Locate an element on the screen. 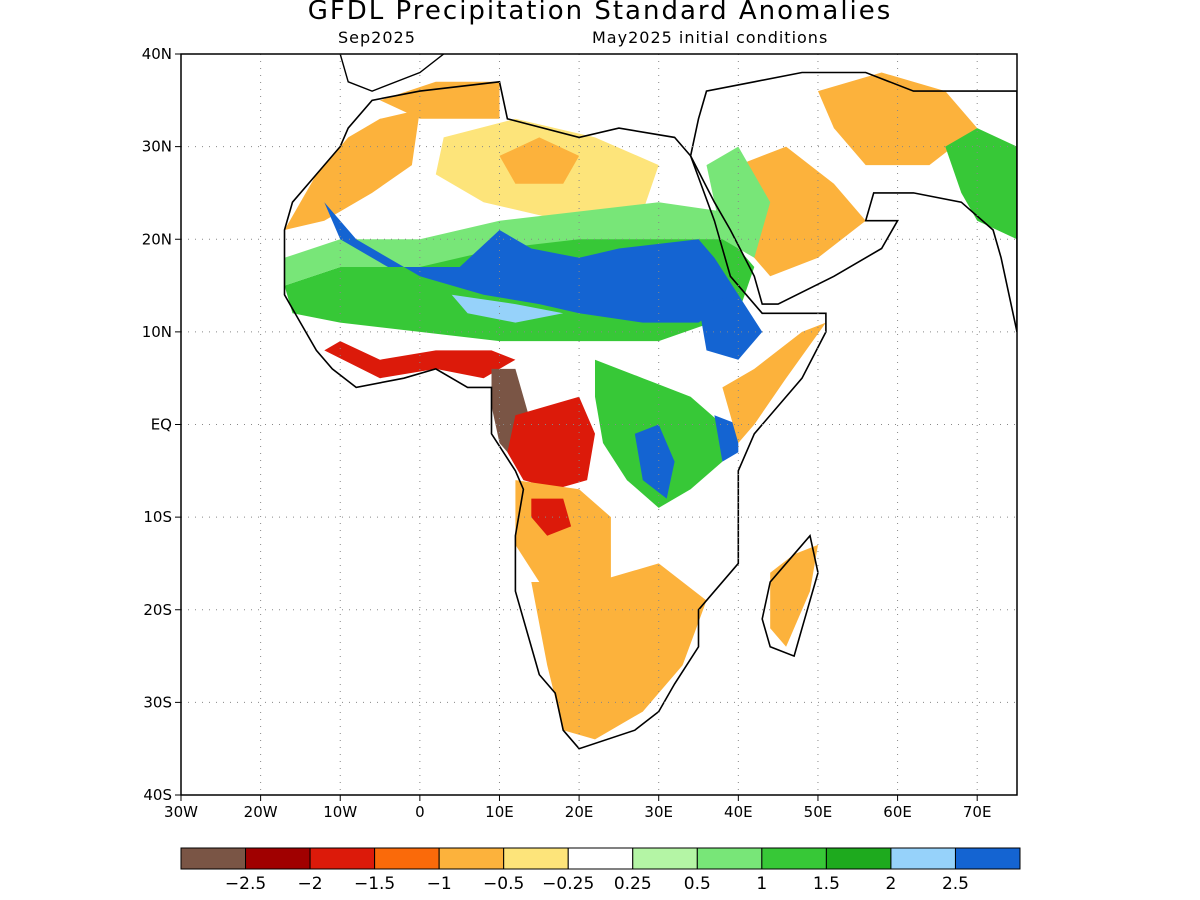 The image size is (1200, 900). lat-tick-label: 30S is located at coordinates (157, 702).